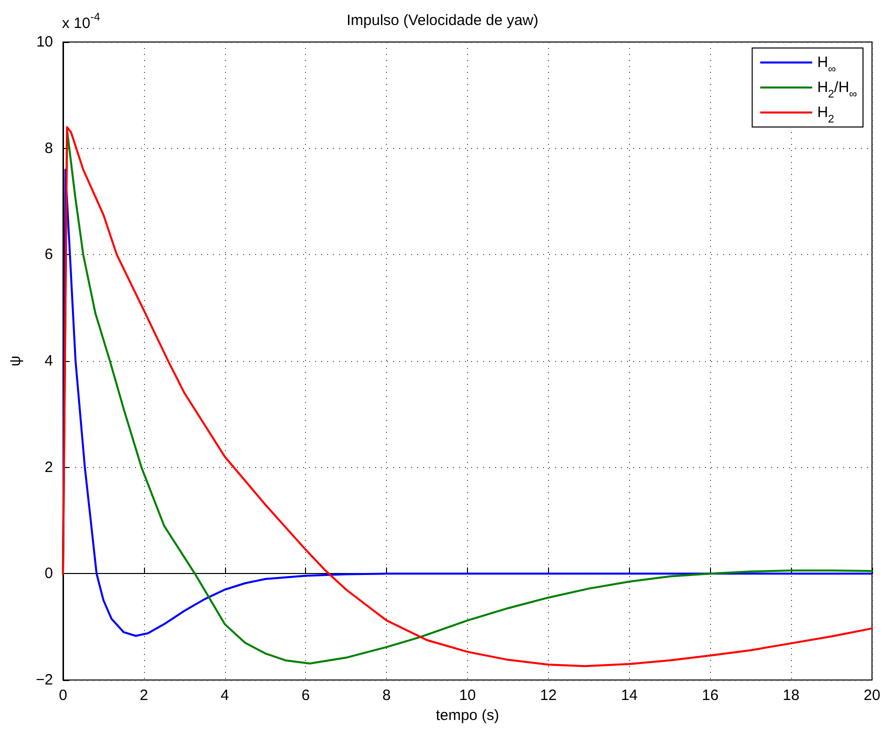 The width and height of the screenshot is (885, 733). I want to click on x-tick-label: 2, so click(144, 695).